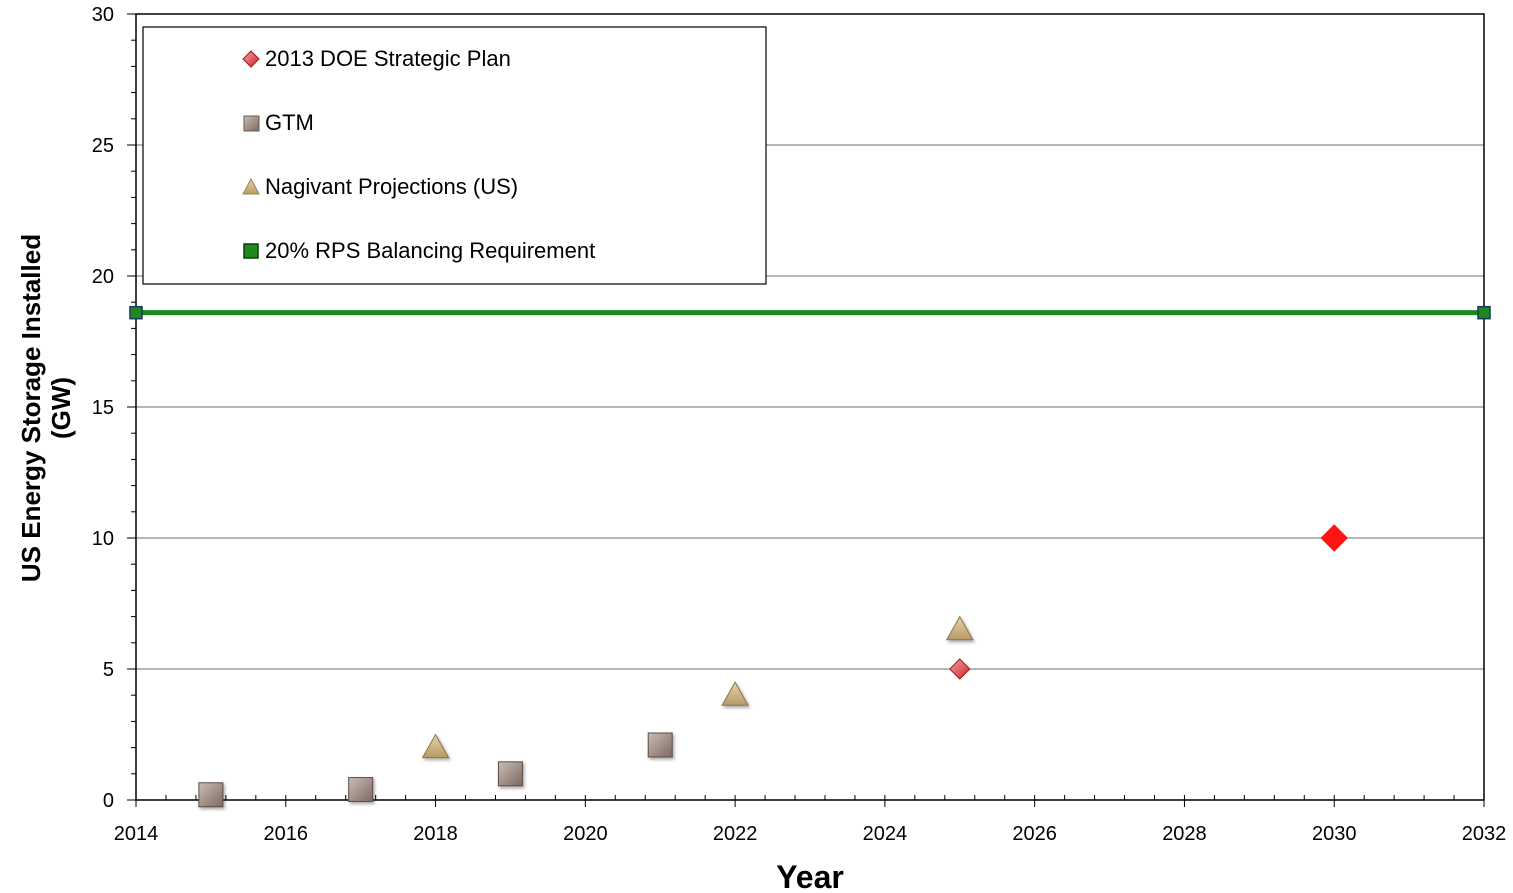  I want to click on legend-item-doe: 2013 DOE Strategic Plan, so click(376, 58).